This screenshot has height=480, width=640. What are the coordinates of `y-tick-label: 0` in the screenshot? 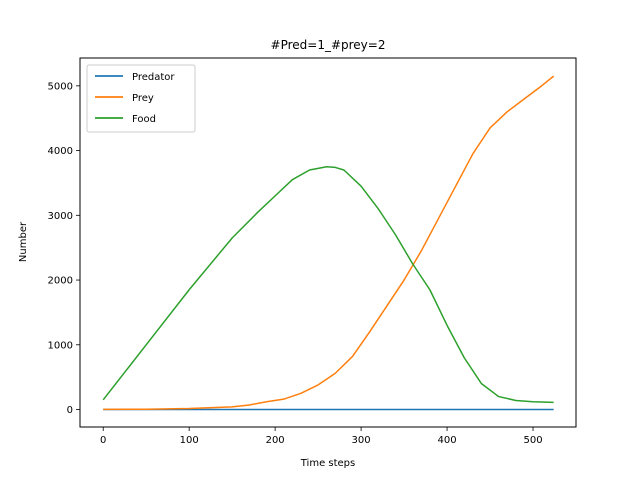 It's located at (70, 410).